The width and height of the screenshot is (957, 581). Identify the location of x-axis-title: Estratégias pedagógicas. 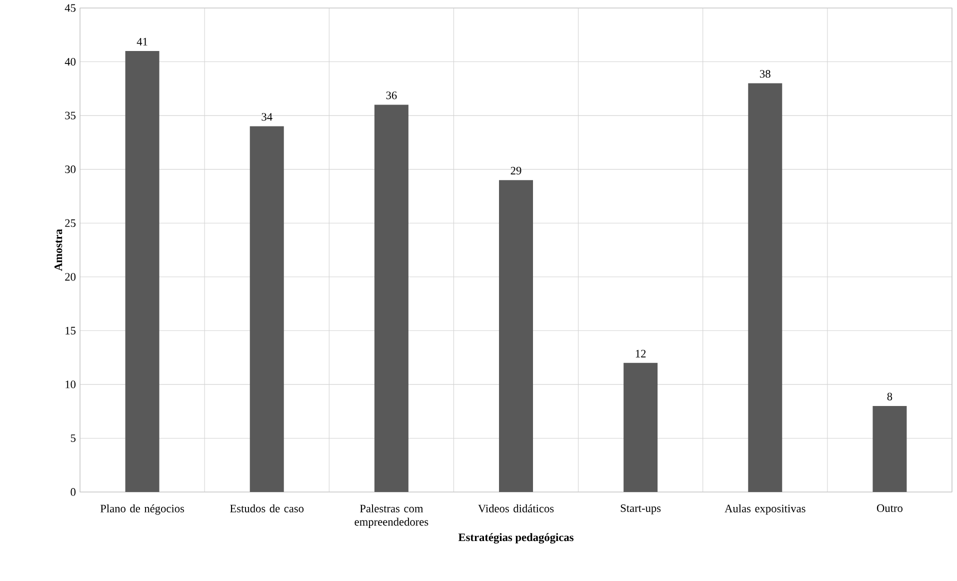
(516, 538).